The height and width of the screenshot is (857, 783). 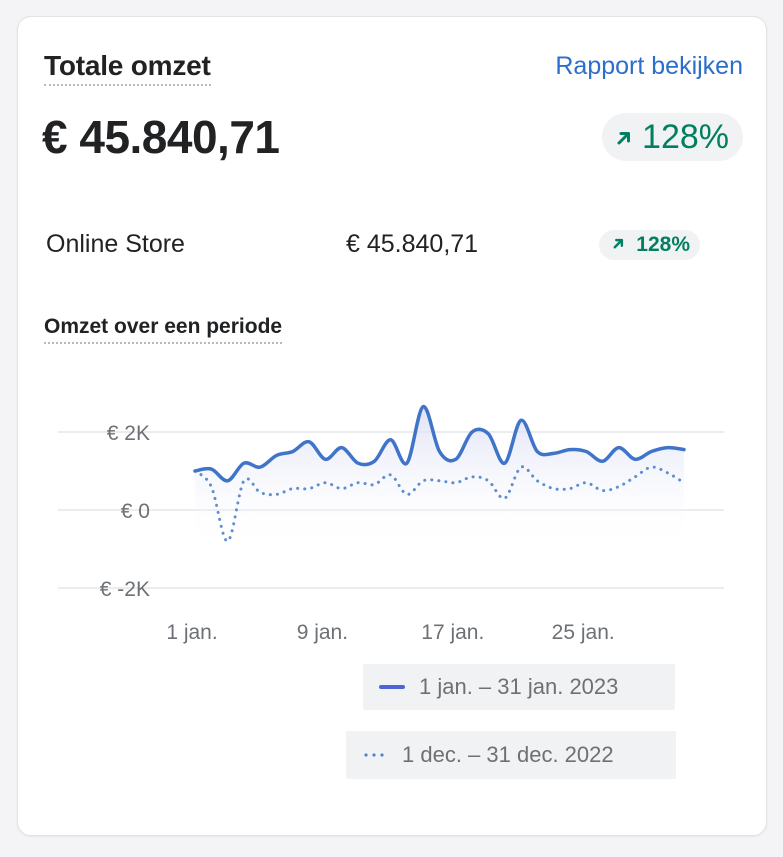 I want to click on solid-line-swatch, so click(x=392, y=687).